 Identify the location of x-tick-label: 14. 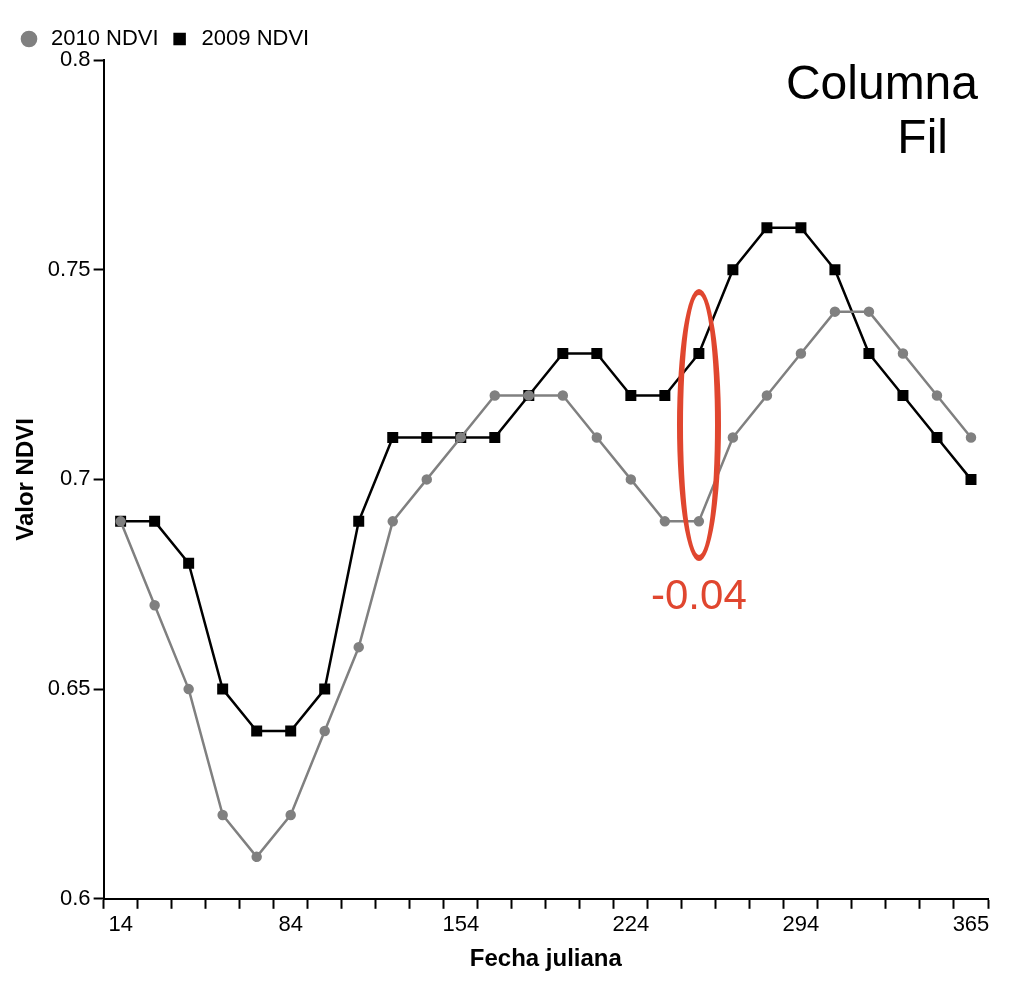
(120, 924).